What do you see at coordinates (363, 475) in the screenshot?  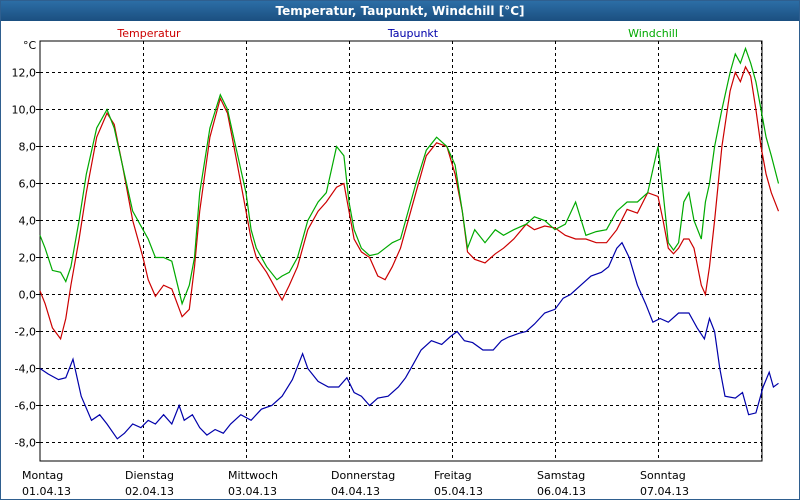 I see `x-tick-label-day: Donnerstag` at bounding box center [363, 475].